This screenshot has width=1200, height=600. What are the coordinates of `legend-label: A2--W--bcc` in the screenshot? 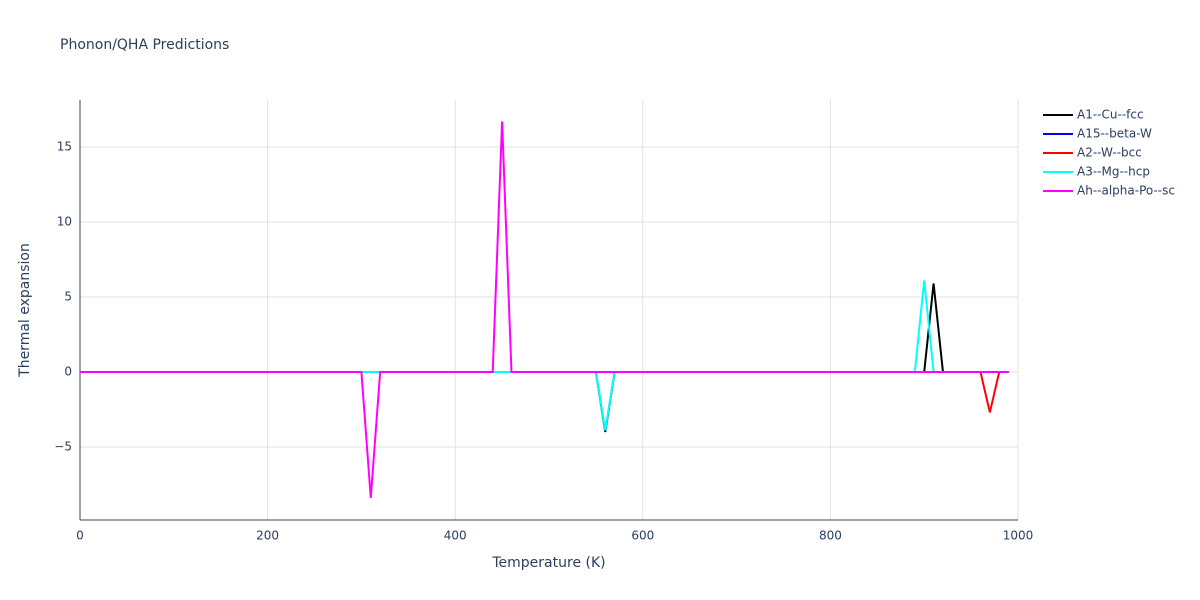 It's located at (1109, 153).